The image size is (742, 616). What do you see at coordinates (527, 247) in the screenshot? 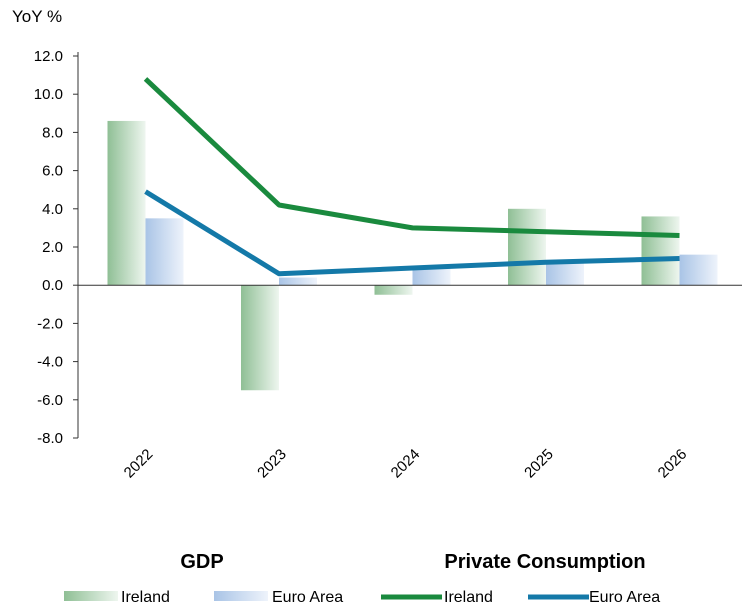
I see `bar-gdp-ireland-2025` at bounding box center [527, 247].